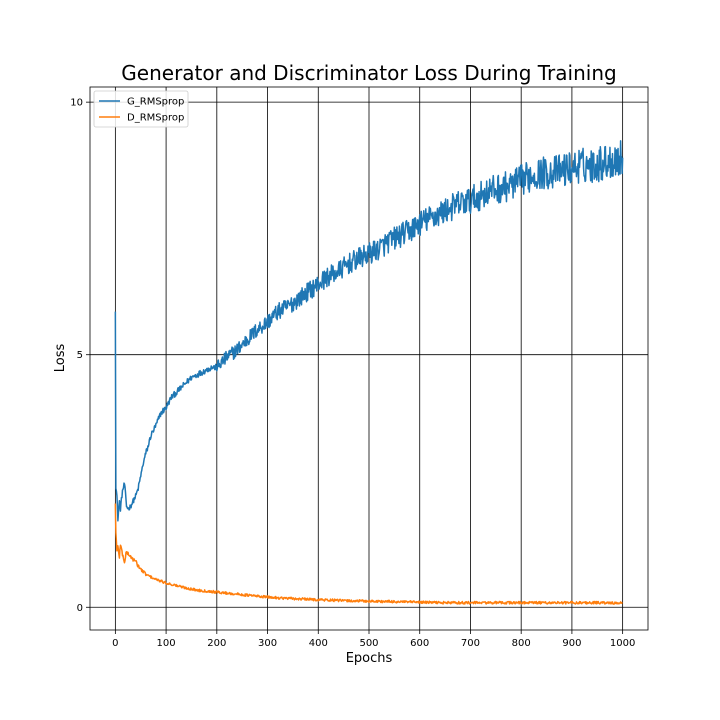 The width and height of the screenshot is (720, 720). What do you see at coordinates (60, 358) in the screenshot?
I see `y-axis-label: Loss` at bounding box center [60, 358].